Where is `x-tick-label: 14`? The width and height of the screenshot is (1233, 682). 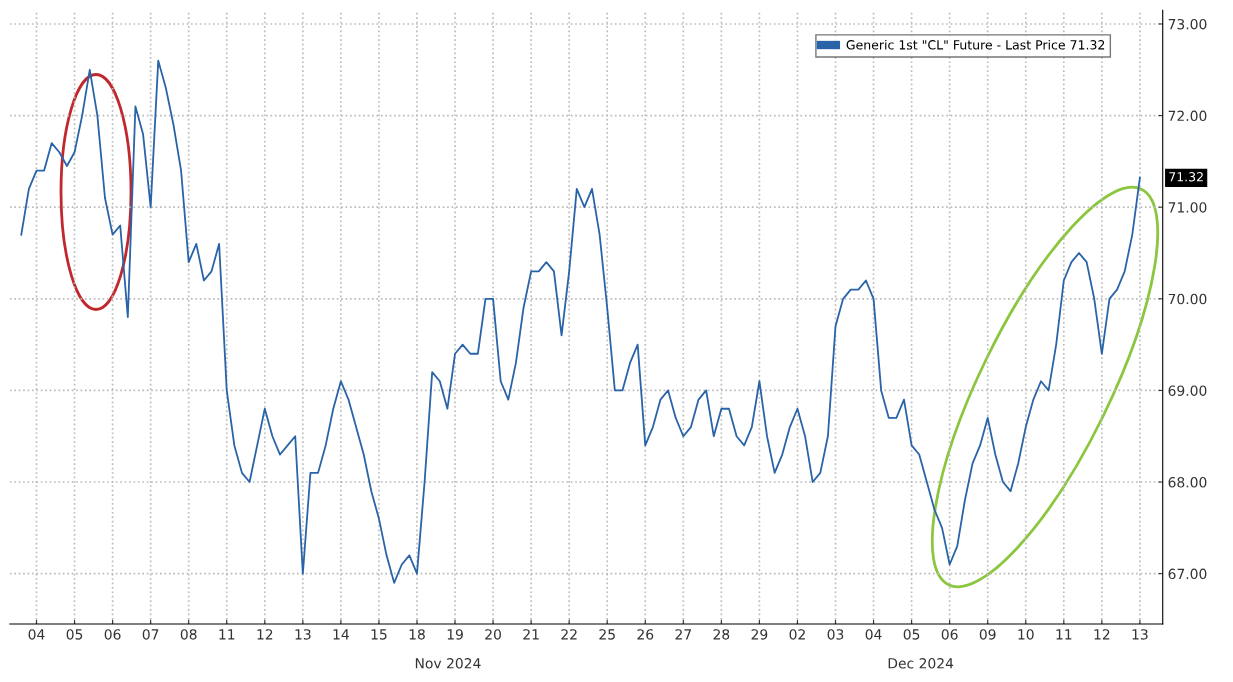
x-tick-label: 14 is located at coordinates (341, 634).